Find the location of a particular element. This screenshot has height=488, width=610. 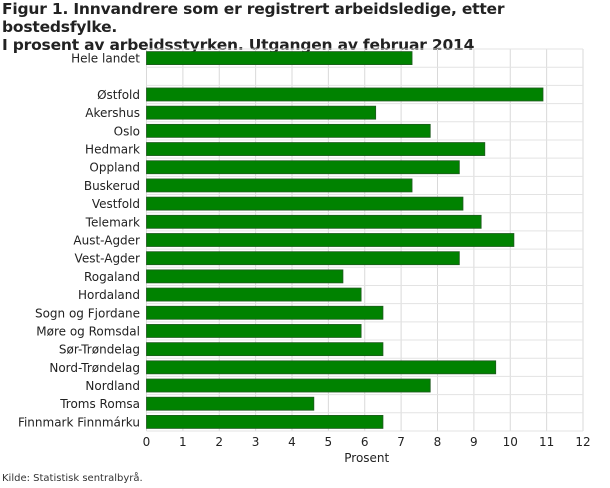

category-label: Akershus is located at coordinates (112, 113).